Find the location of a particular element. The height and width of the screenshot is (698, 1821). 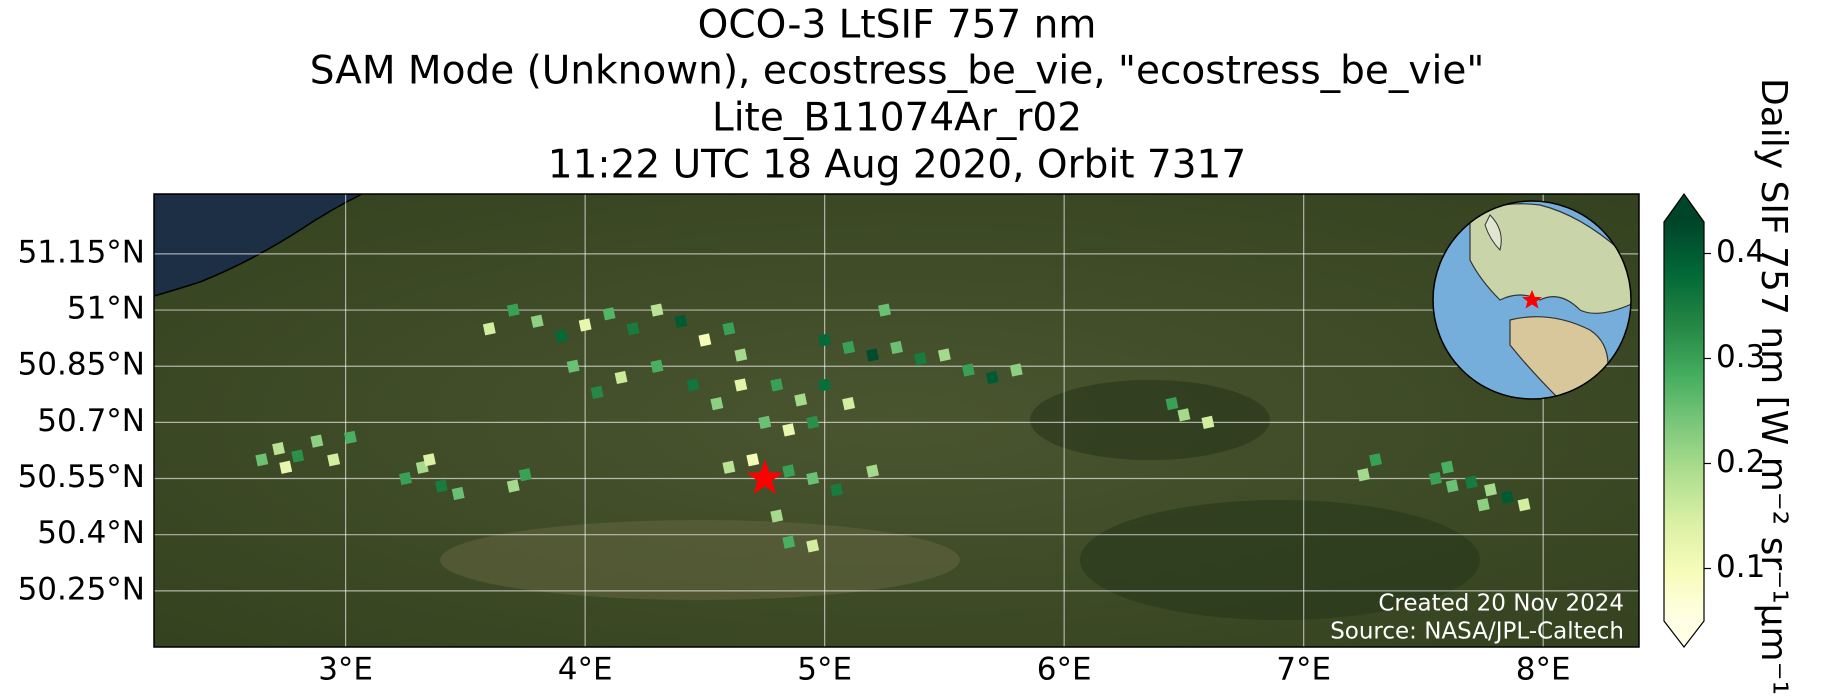

sea is located at coordinates (258, 245).